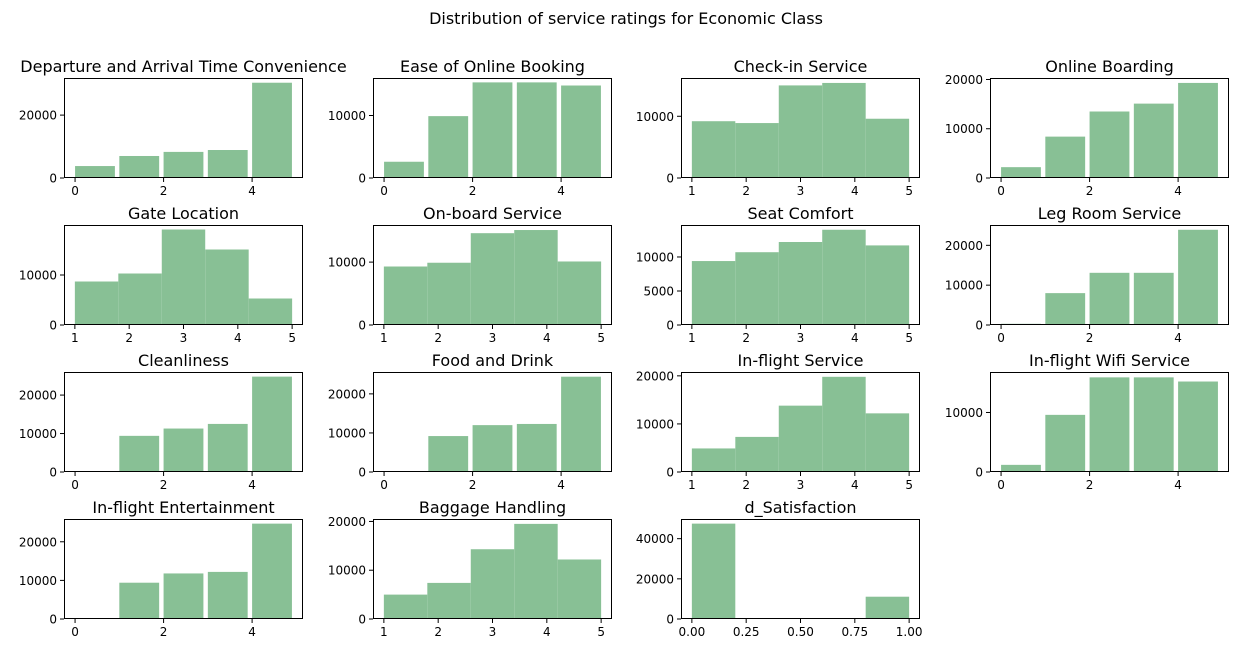 This screenshot has height=652, width=1236. Describe the element at coordinates (801, 360) in the screenshot. I see `subplot-title: In-flight Service` at that location.